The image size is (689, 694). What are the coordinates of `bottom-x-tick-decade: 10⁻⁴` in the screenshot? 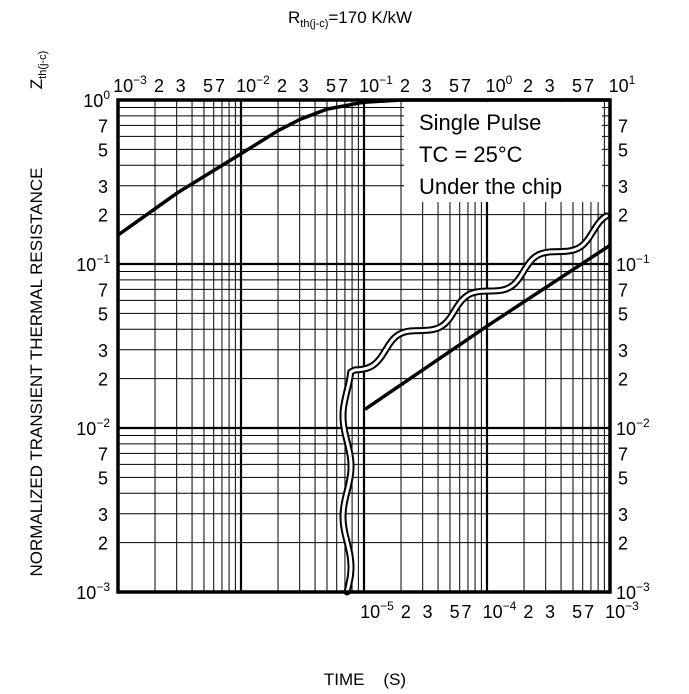 It's located at (500, 610).